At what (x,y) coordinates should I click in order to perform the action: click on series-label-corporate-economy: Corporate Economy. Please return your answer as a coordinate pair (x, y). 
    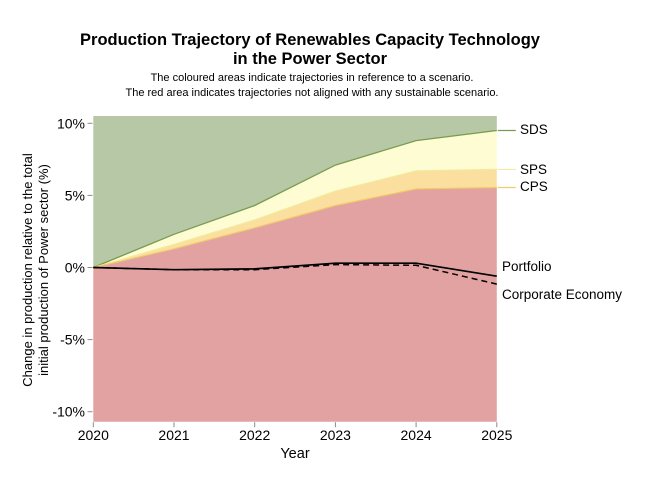
    Looking at the image, I should click on (562, 294).